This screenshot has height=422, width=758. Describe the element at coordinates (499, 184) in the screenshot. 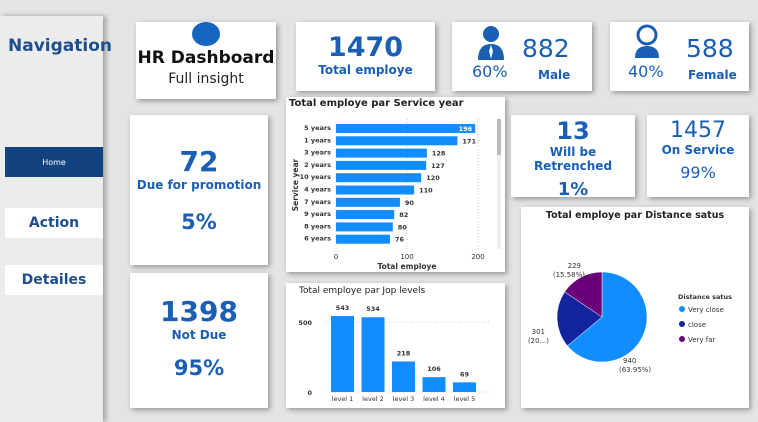

I see `chart-scrollbar` at that location.